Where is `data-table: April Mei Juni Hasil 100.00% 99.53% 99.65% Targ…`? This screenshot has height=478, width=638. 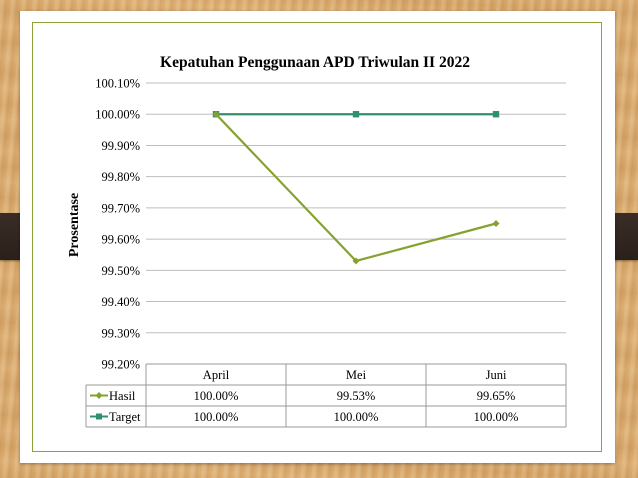 data-table: April Mei Juni Hasil 100.00% 99.53% 99.65% Targ… is located at coordinates (326, 395).